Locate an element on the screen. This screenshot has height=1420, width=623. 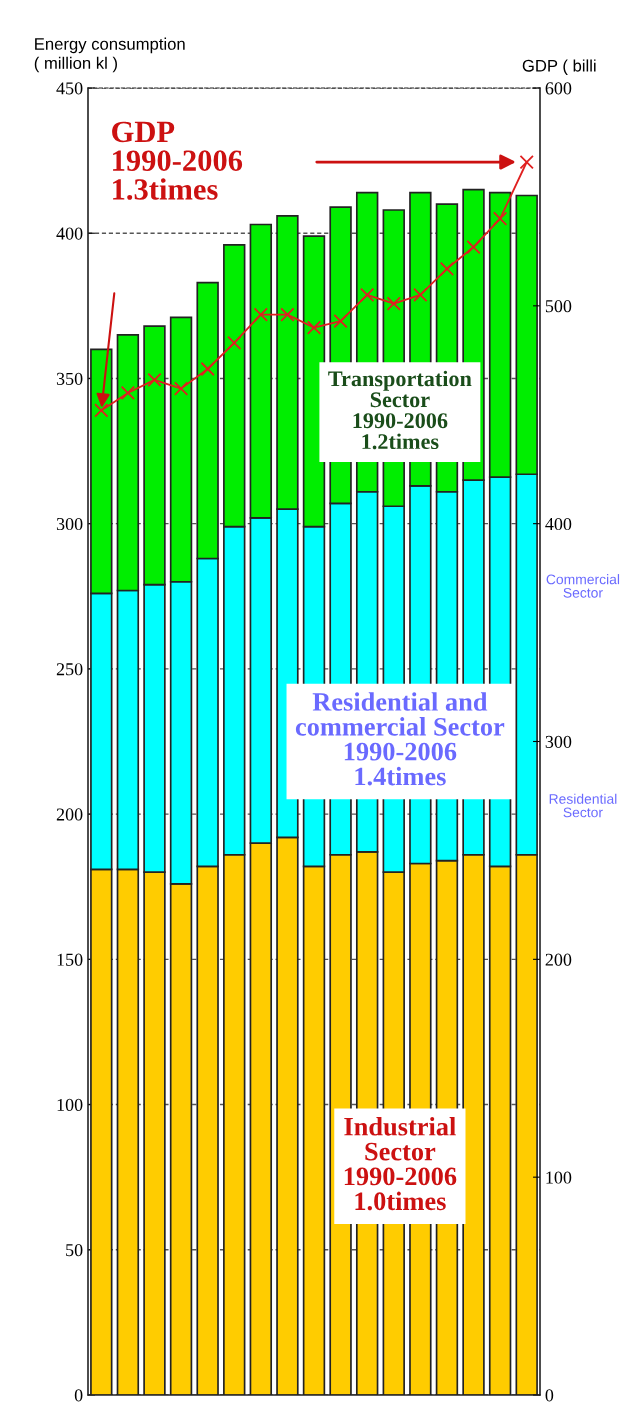
annotation: GDP 1990-2006 1.3times is located at coordinates (177, 160).